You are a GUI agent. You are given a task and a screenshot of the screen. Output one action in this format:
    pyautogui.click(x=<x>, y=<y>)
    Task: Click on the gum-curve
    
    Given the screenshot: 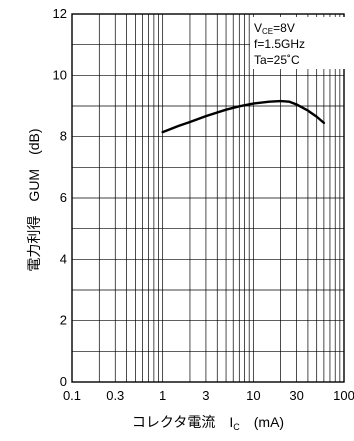 What is the action you would take?
    pyautogui.click(x=243, y=116)
    